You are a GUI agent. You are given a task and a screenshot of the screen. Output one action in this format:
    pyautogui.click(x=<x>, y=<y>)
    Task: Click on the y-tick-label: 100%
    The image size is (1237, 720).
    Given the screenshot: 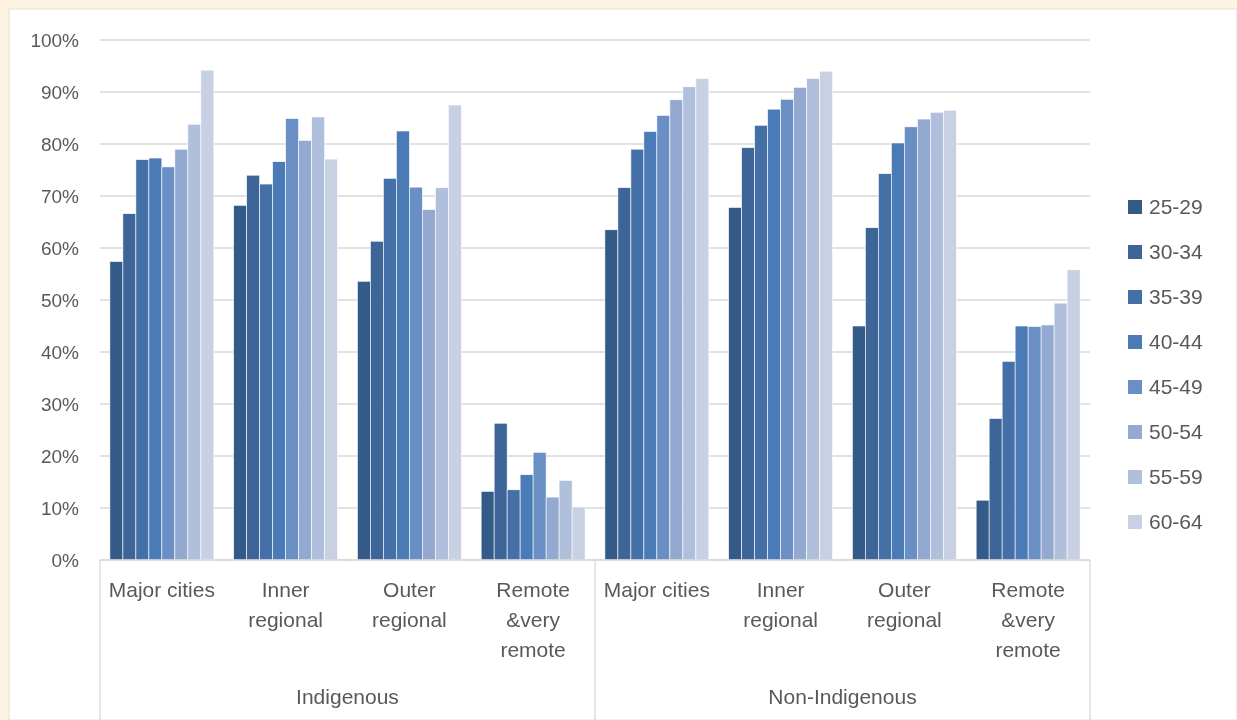 What is the action you would take?
    pyautogui.click(x=55, y=40)
    